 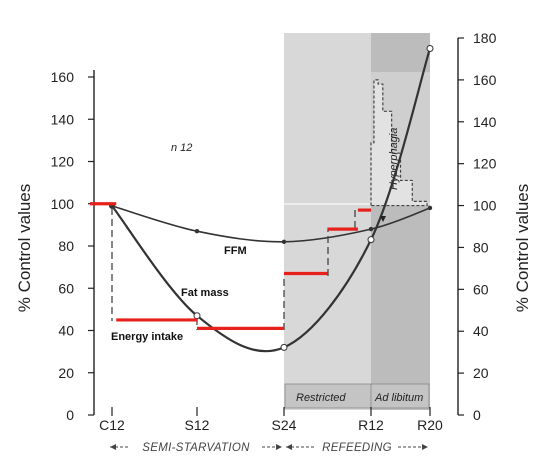 What do you see at coordinates (371, 425) in the screenshot?
I see `x-tick-label: R12` at bounding box center [371, 425].